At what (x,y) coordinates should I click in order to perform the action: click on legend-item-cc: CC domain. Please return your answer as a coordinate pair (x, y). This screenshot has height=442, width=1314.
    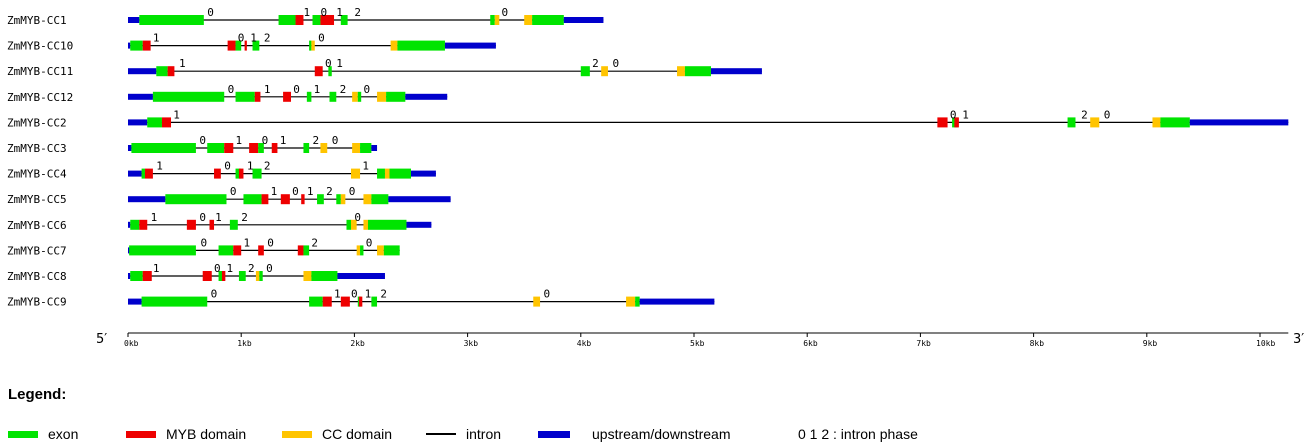
    Looking at the image, I should click on (337, 434).